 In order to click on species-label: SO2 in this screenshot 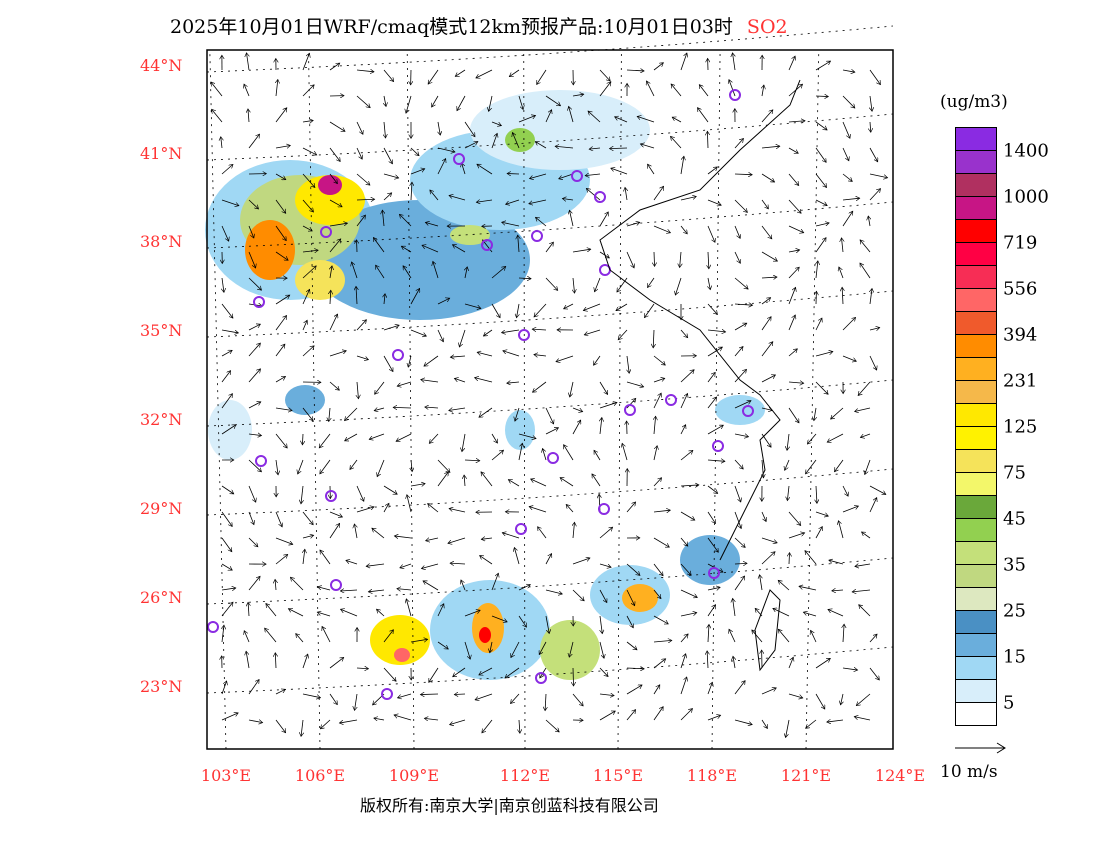, I will do `click(767, 27)`.